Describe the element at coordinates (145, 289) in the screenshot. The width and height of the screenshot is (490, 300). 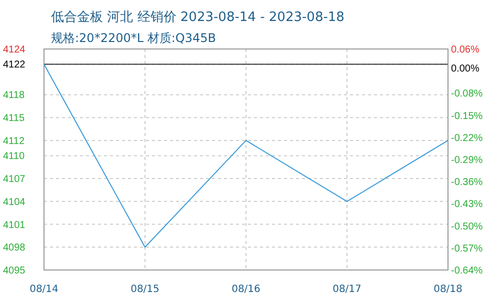
I see `x-tick-label: 08/15` at that location.